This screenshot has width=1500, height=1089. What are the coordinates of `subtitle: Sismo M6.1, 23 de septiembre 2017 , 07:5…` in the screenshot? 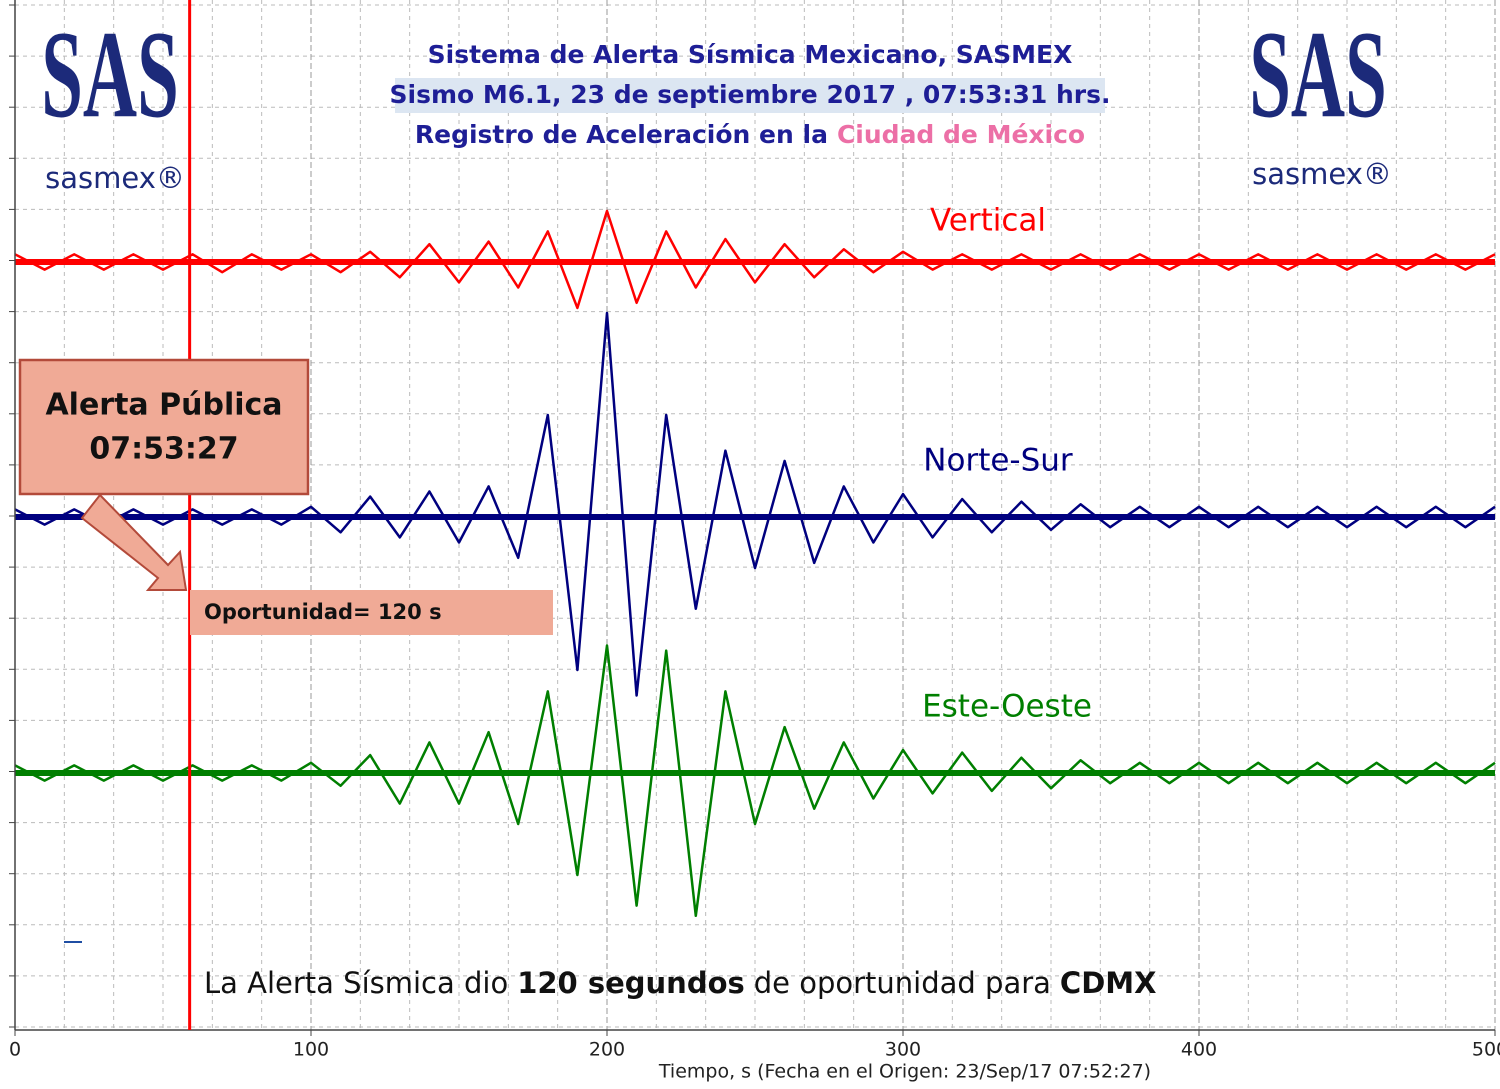 It's located at (750, 94).